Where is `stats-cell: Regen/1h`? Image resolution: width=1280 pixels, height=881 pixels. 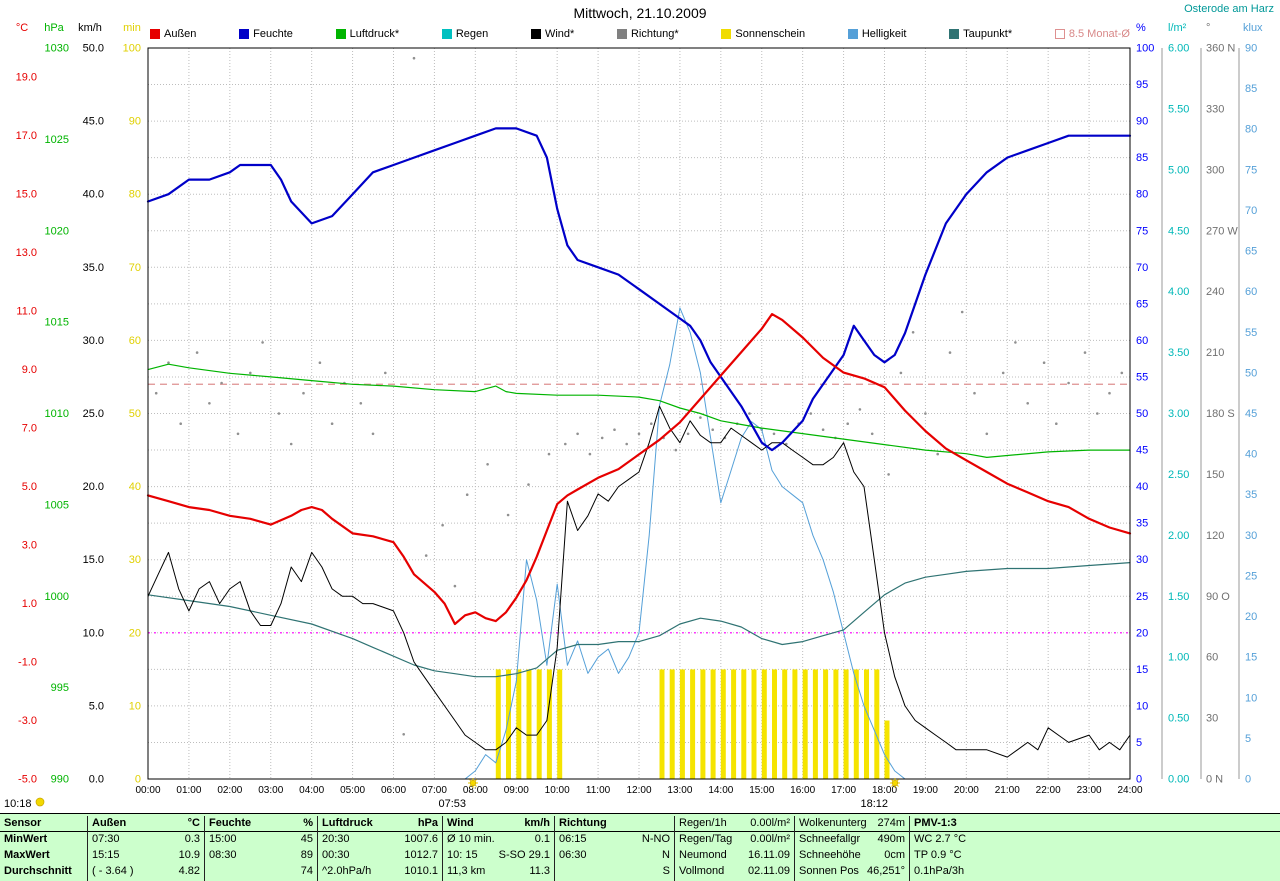 stats-cell: Regen/1h is located at coordinates (703, 823).